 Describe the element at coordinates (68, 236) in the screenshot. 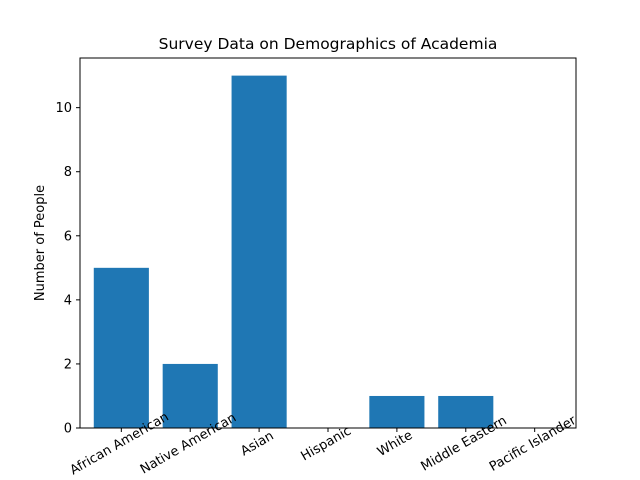

I see `y-tick-label: 6` at that location.